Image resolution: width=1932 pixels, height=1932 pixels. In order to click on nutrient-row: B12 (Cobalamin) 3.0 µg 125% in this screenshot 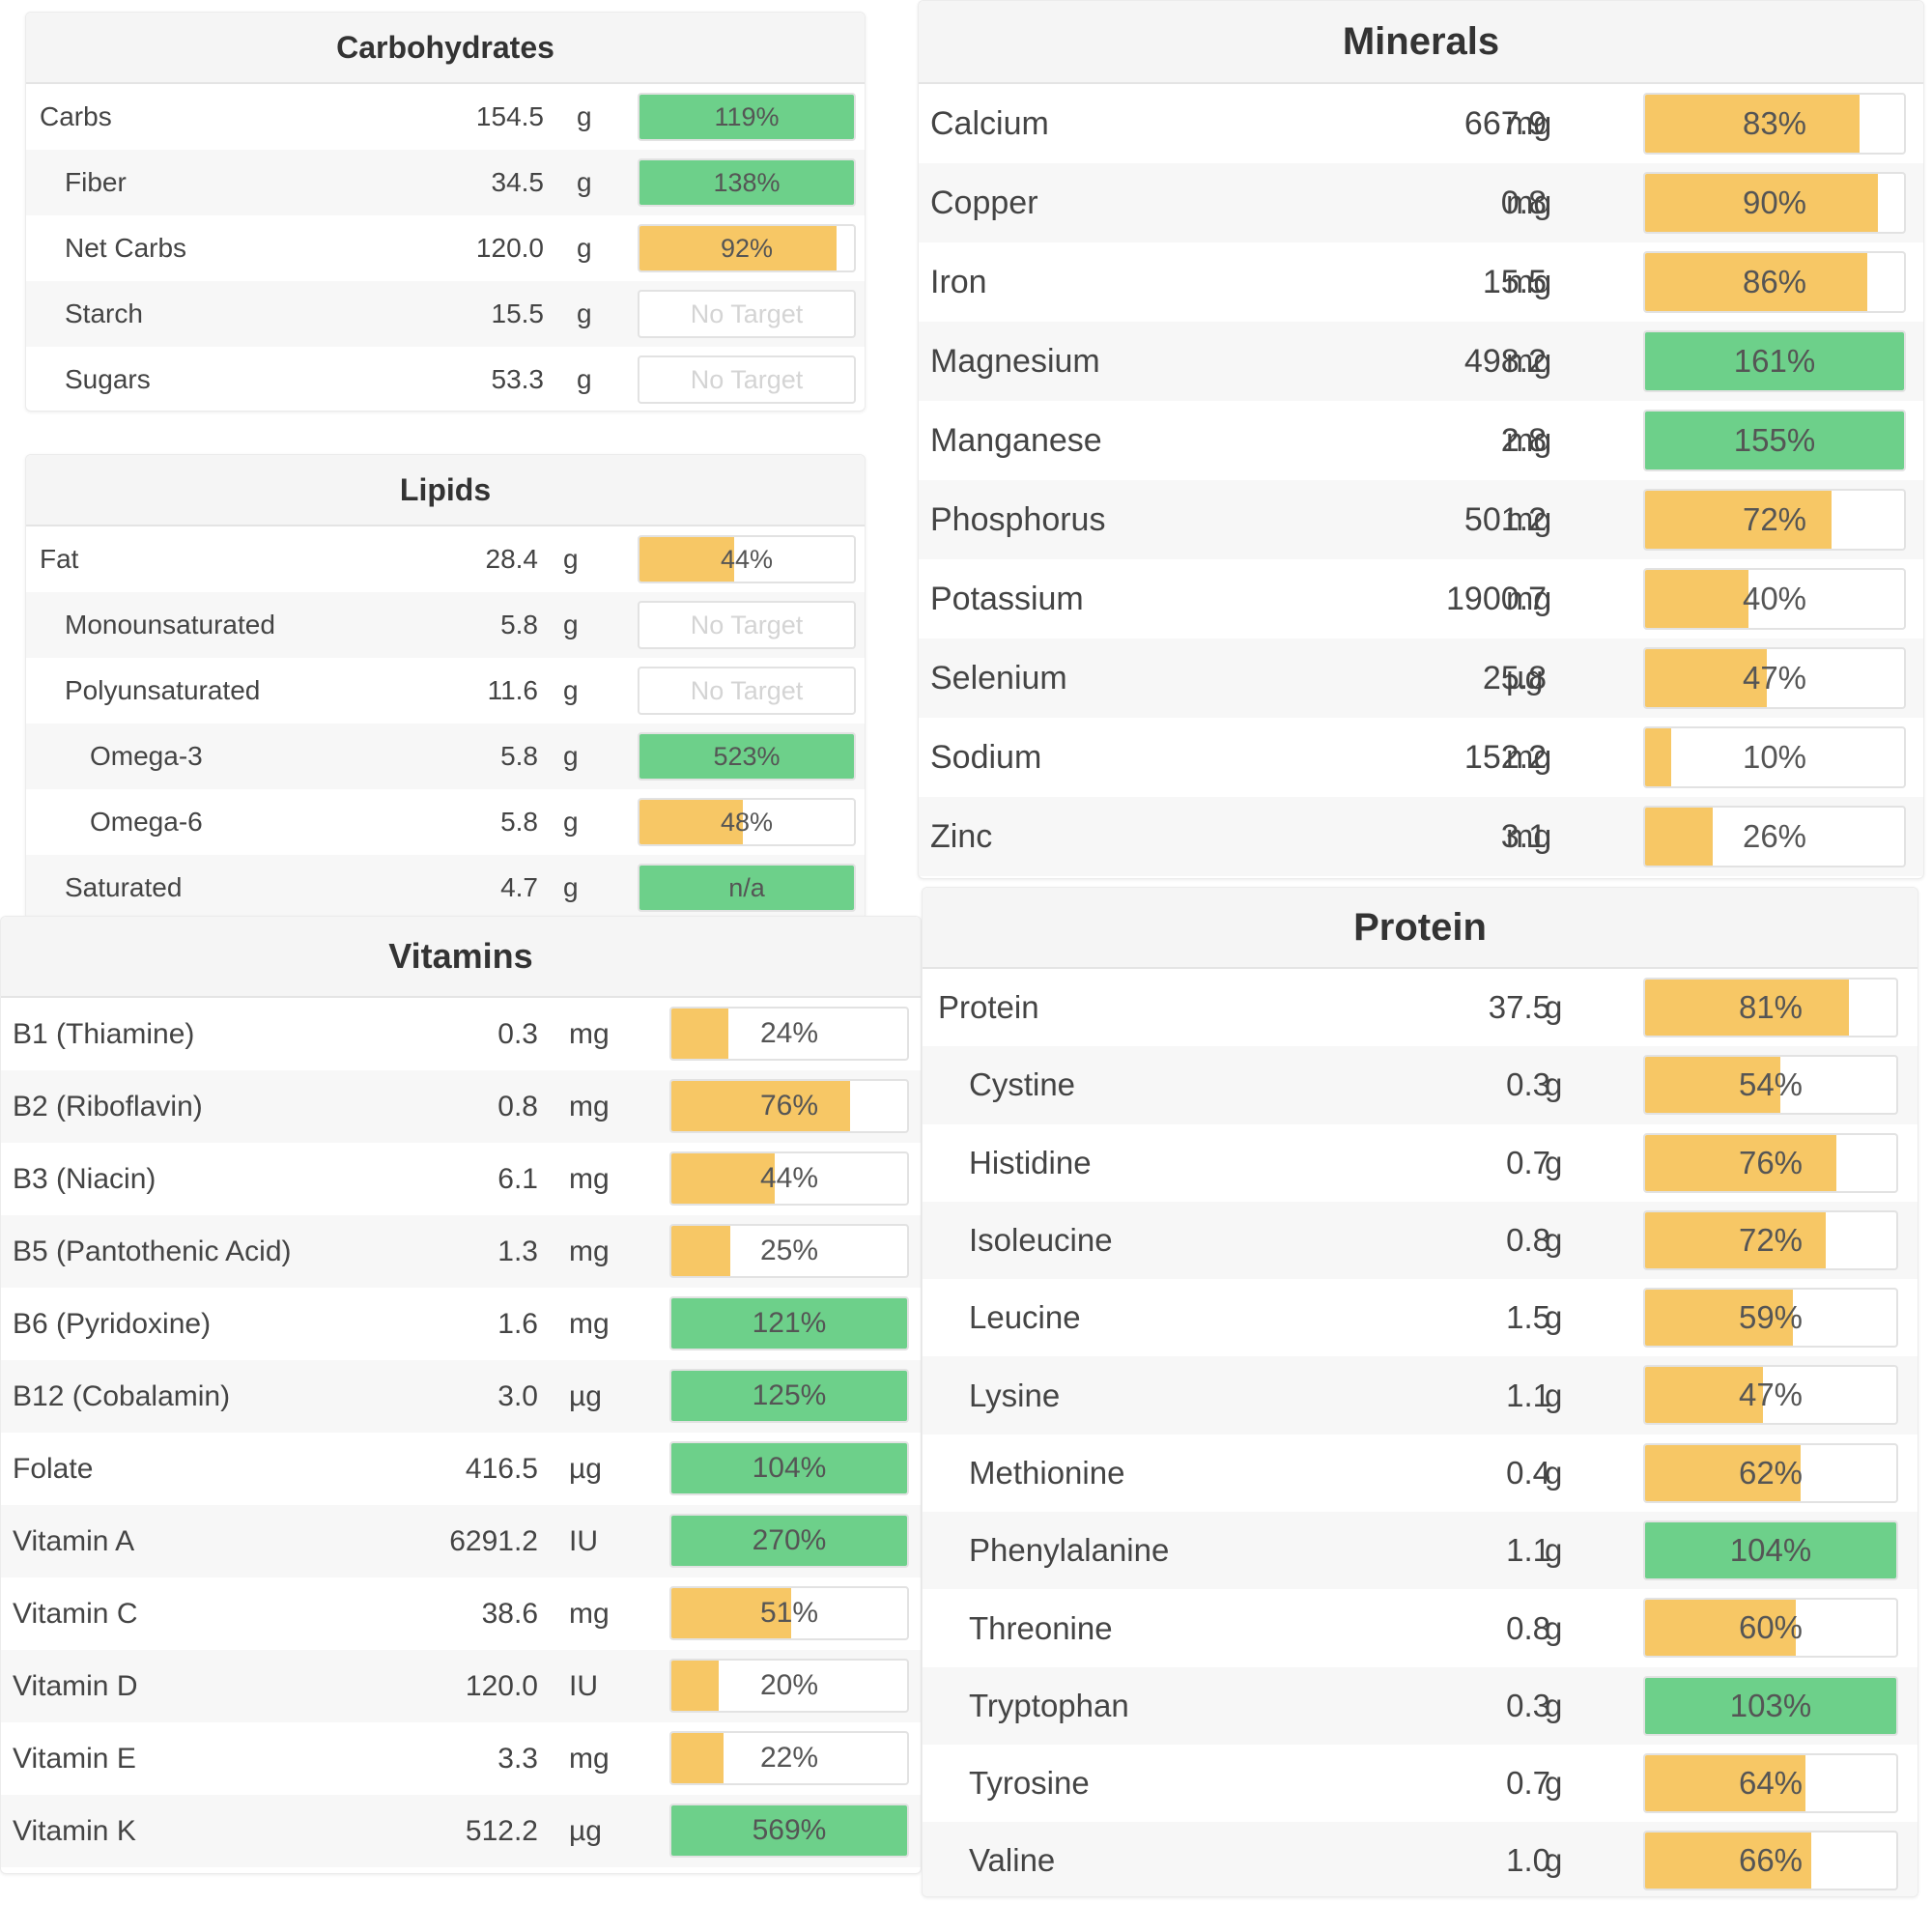, I will do `click(461, 1396)`.